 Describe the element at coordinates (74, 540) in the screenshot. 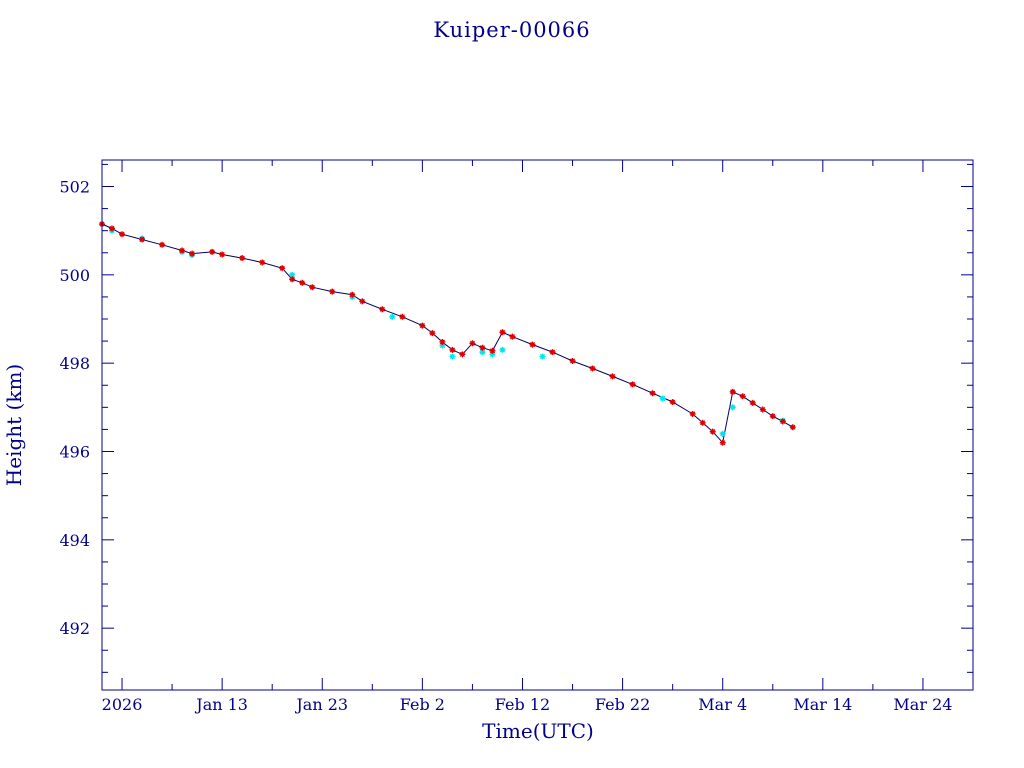

I see `y-tick-label: 494` at that location.